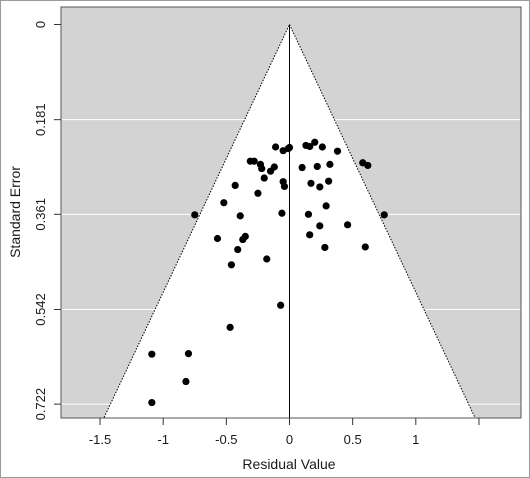  What do you see at coordinates (226, 439) in the screenshot?
I see `x-tick-label-2: -0.5` at bounding box center [226, 439].